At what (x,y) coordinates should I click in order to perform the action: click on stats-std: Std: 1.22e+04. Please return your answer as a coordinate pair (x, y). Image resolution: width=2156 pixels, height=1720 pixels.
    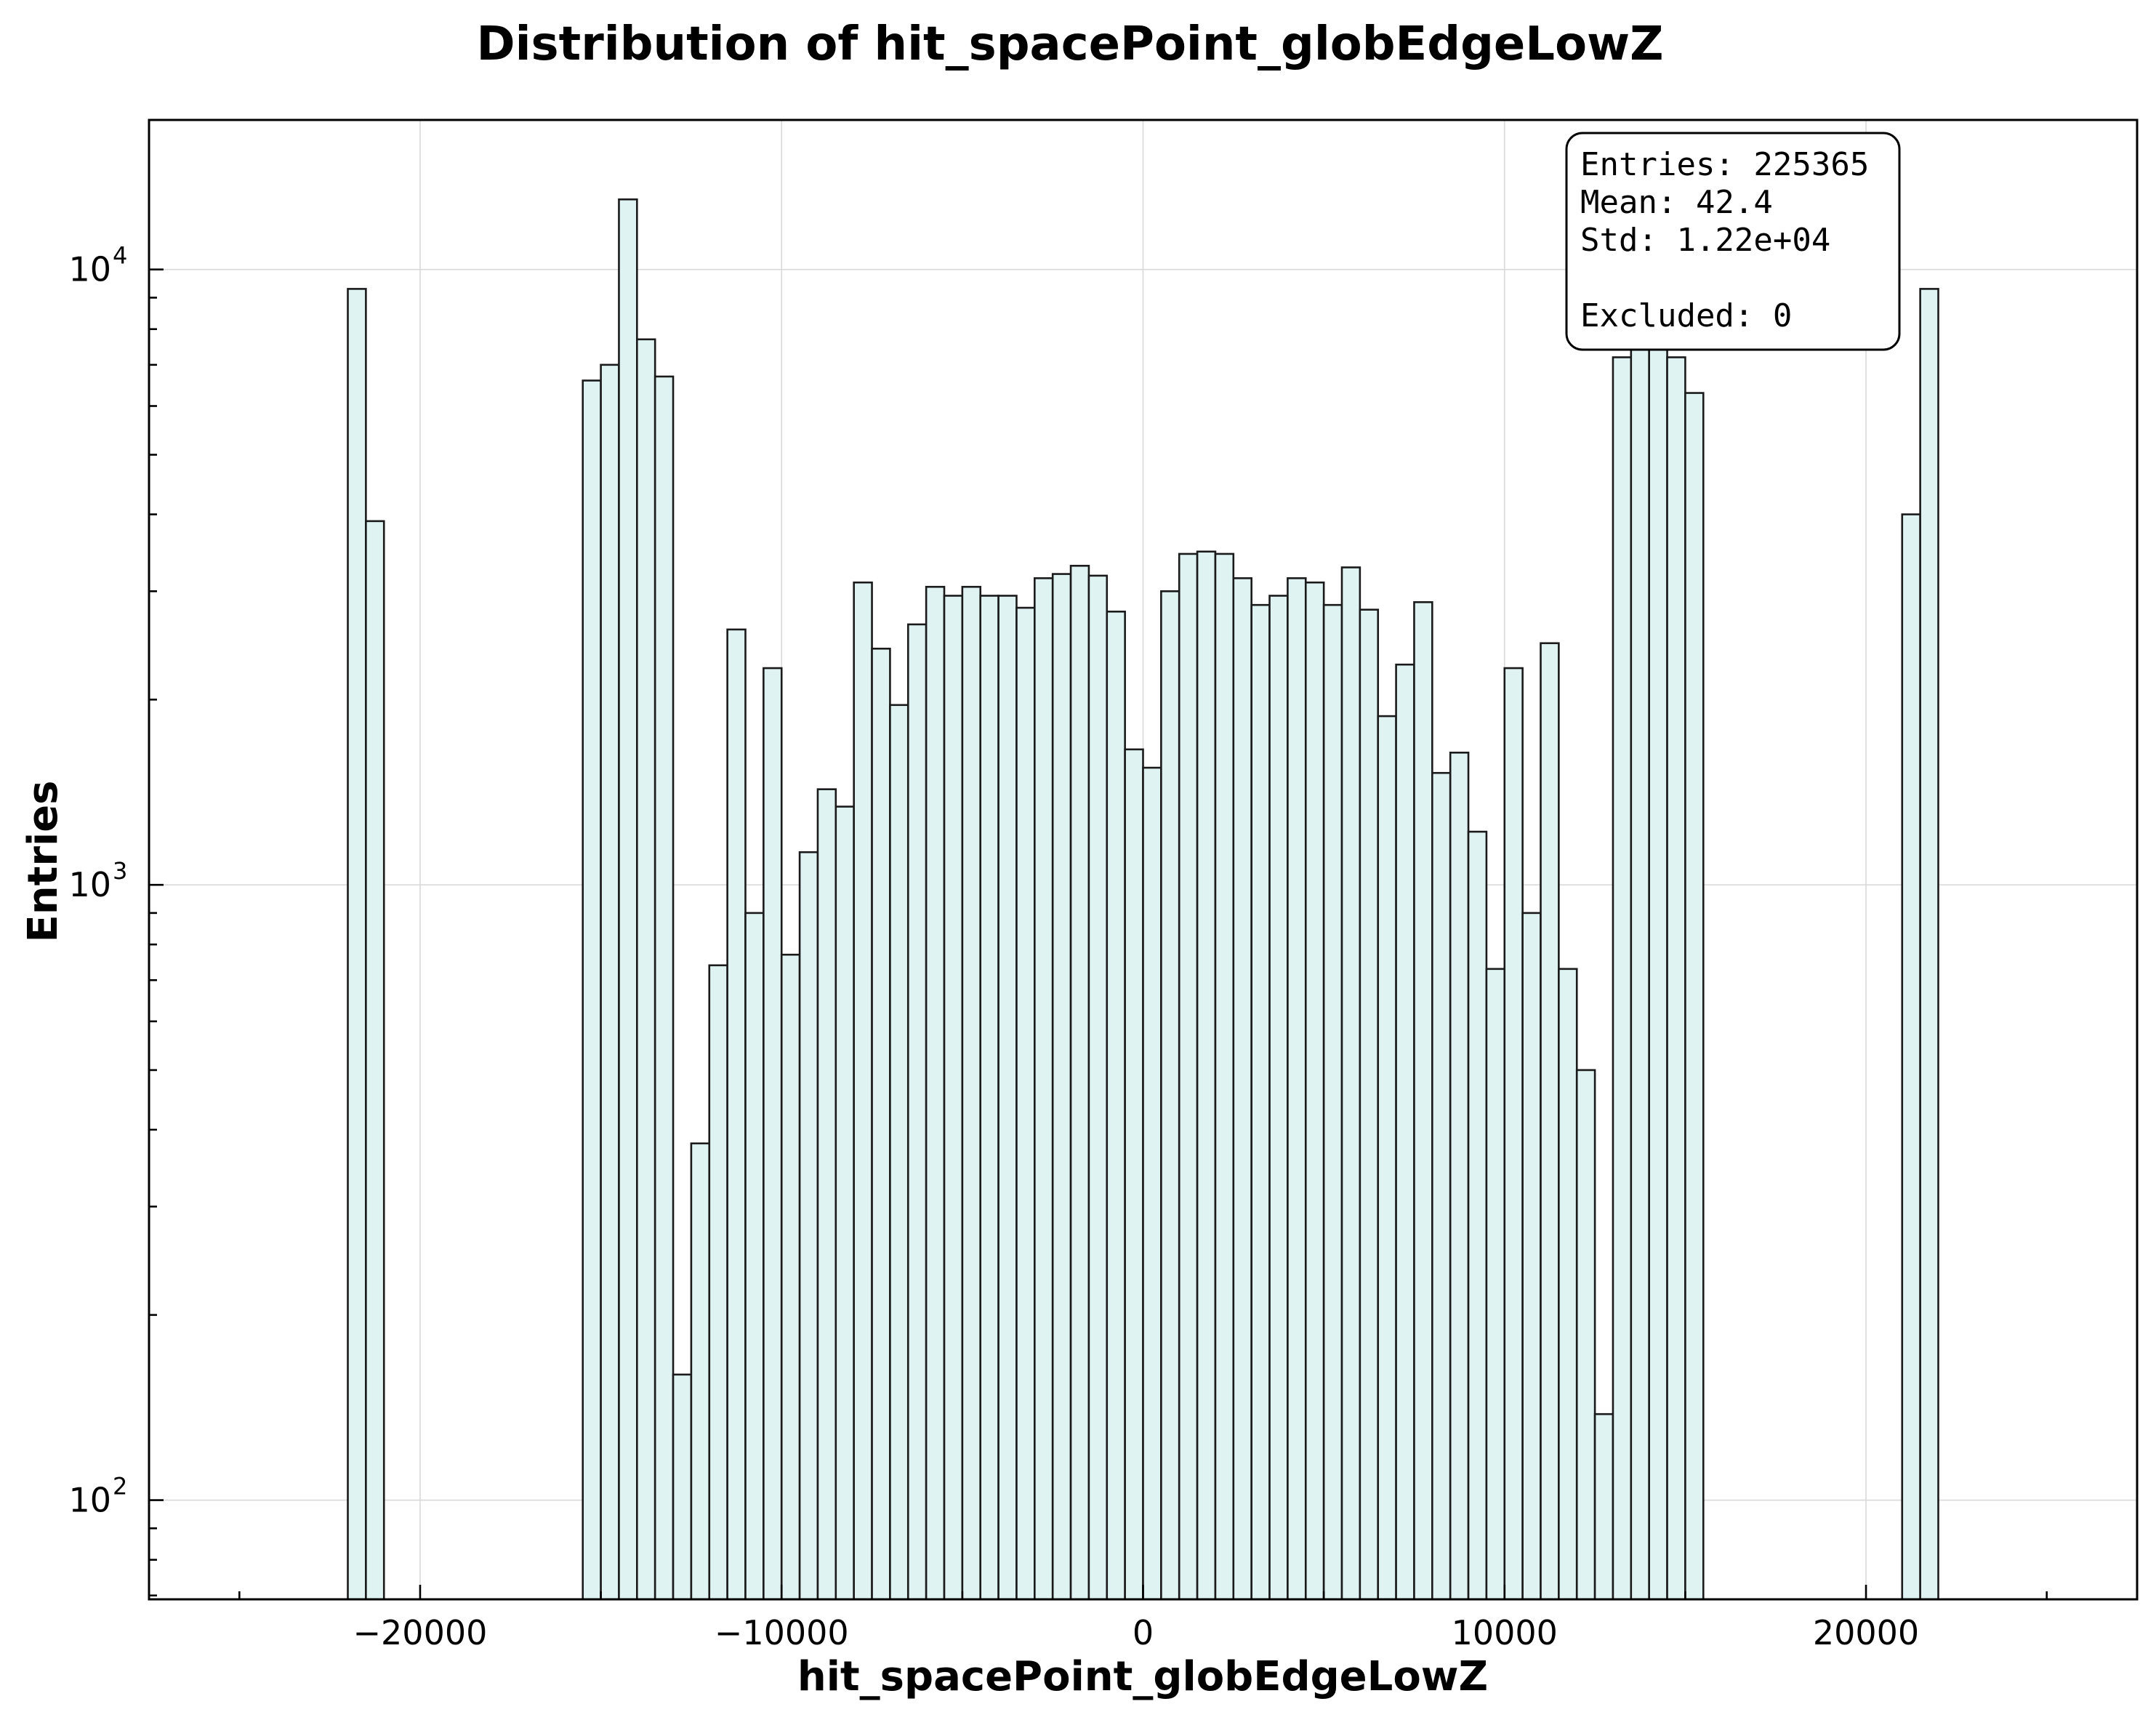
    Looking at the image, I should click on (1705, 240).